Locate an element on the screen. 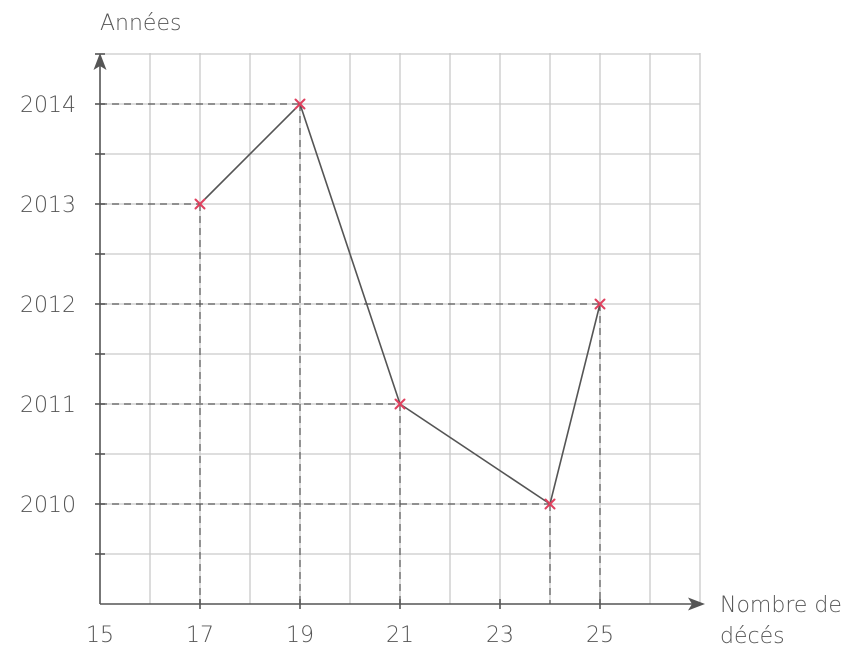  x-axis-label-line-2: décés is located at coordinates (752, 636).